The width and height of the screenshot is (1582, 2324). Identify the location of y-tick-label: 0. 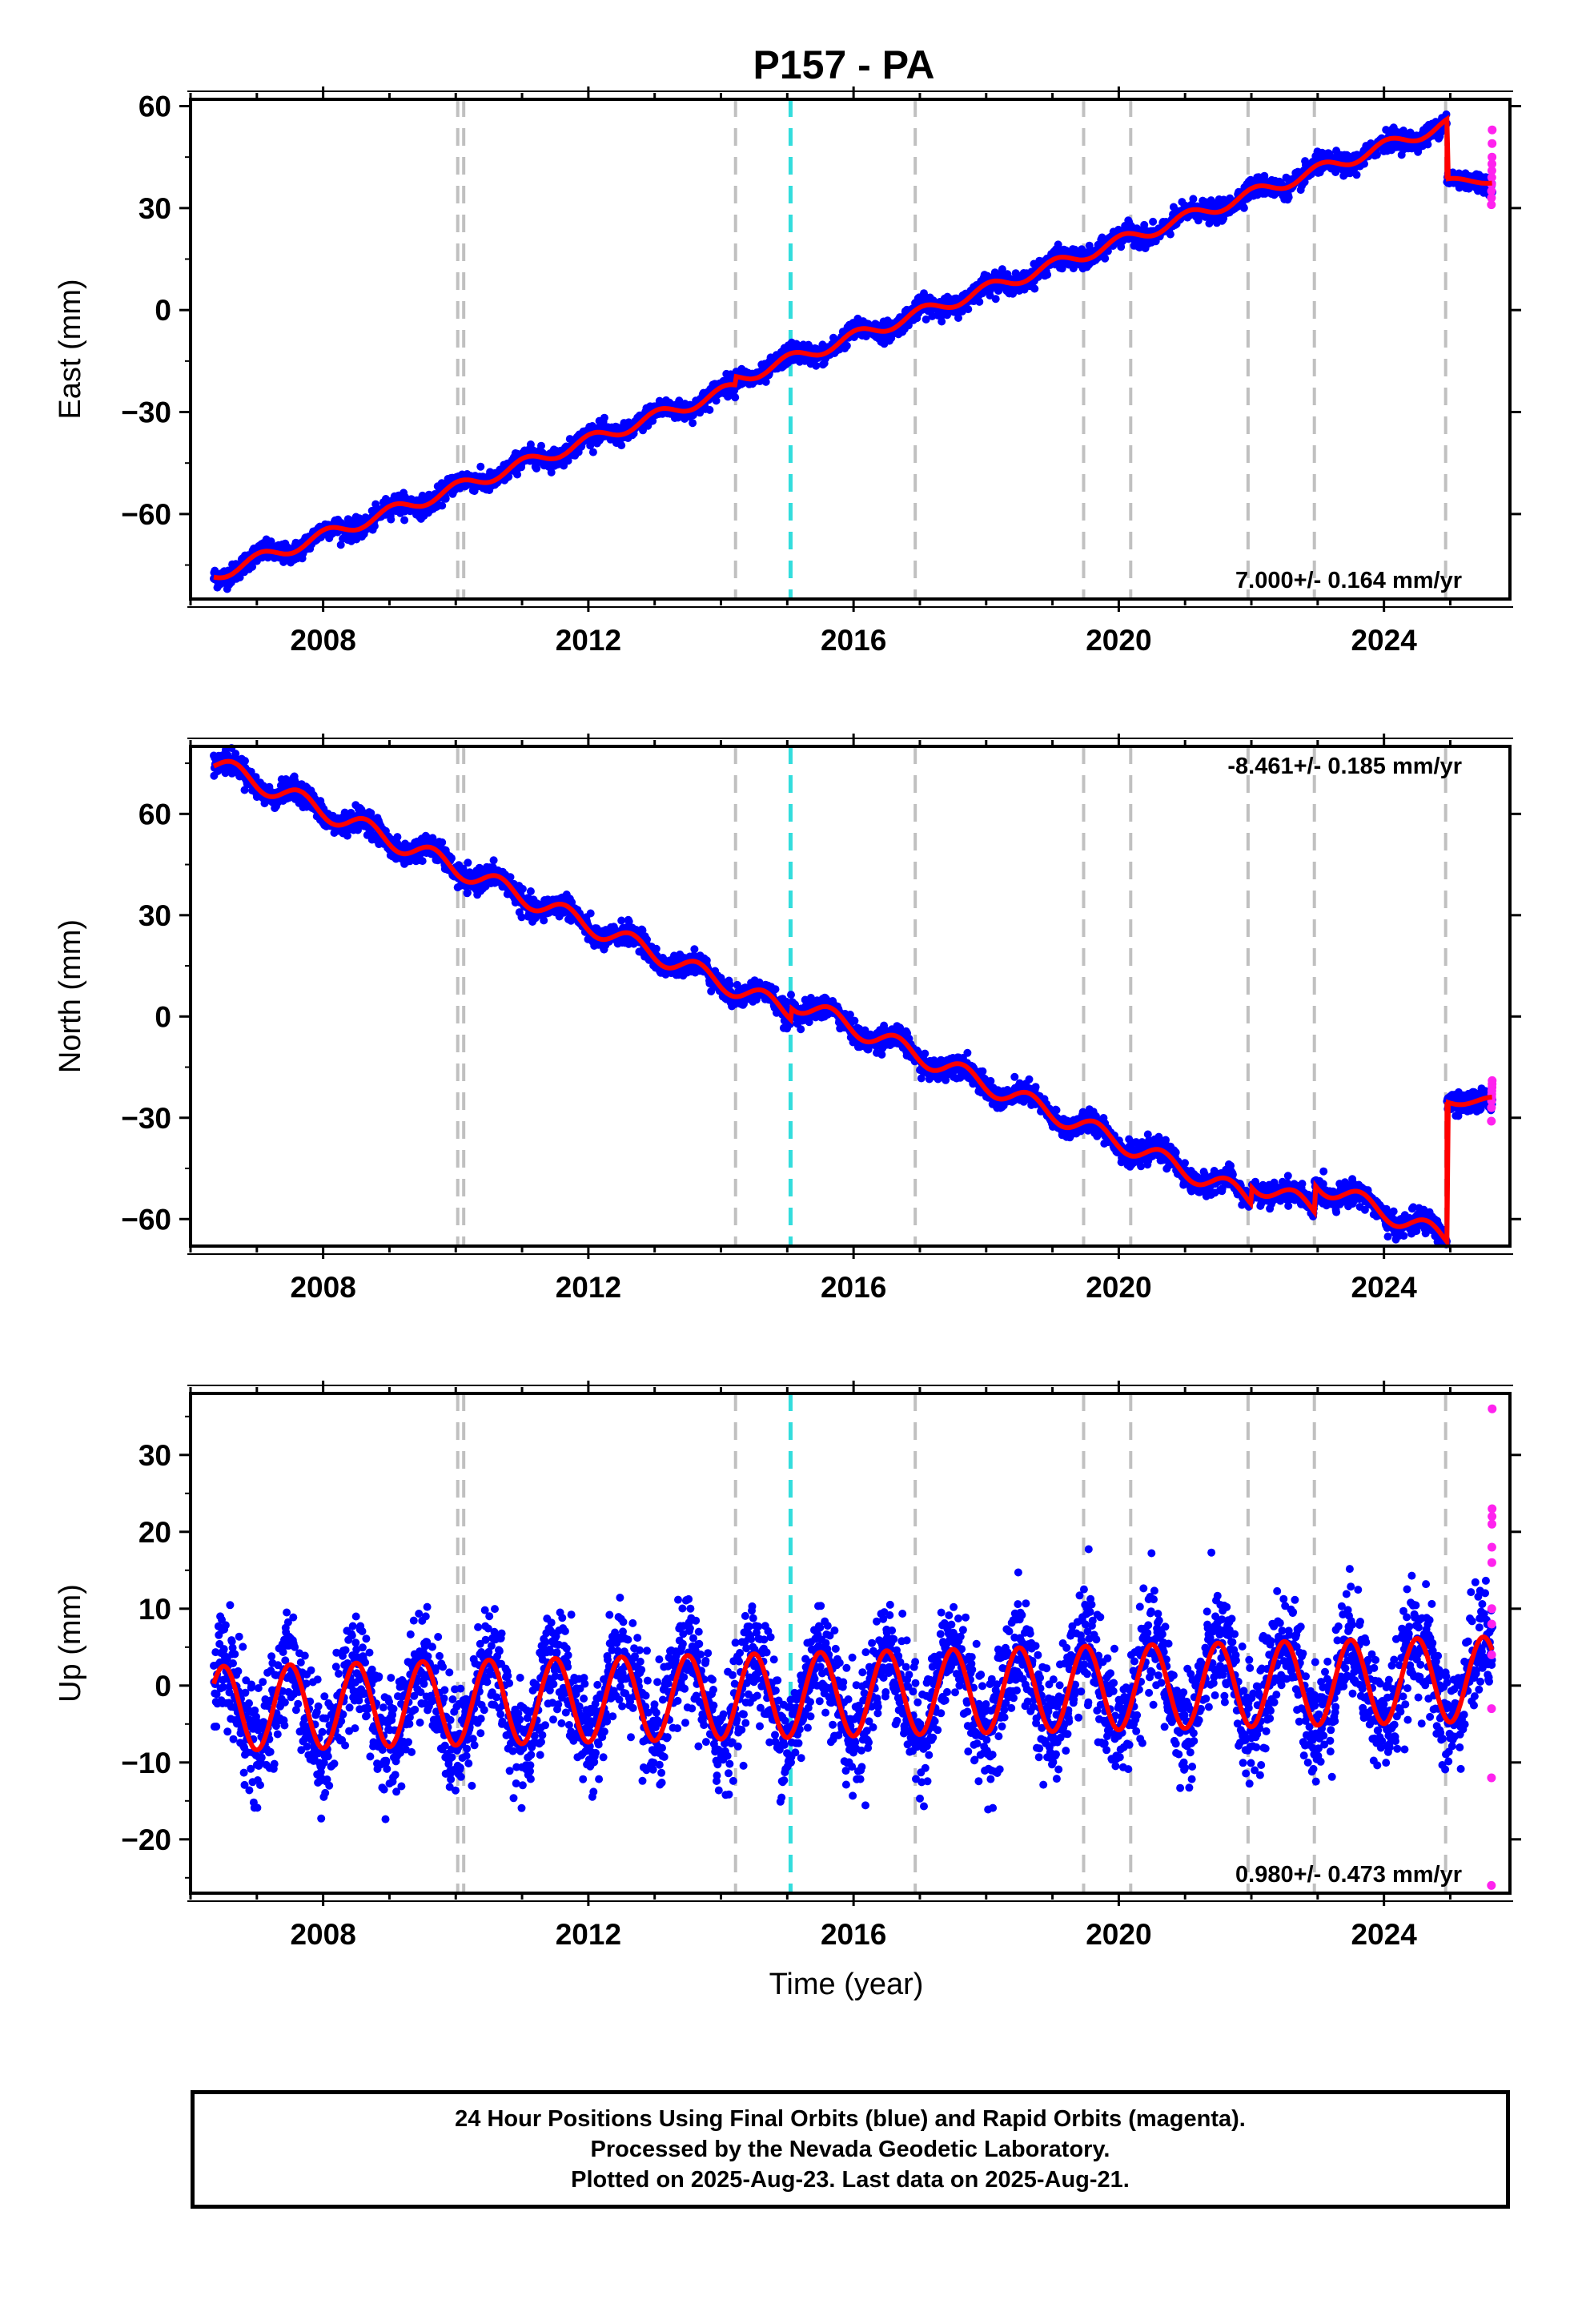
(163, 310).